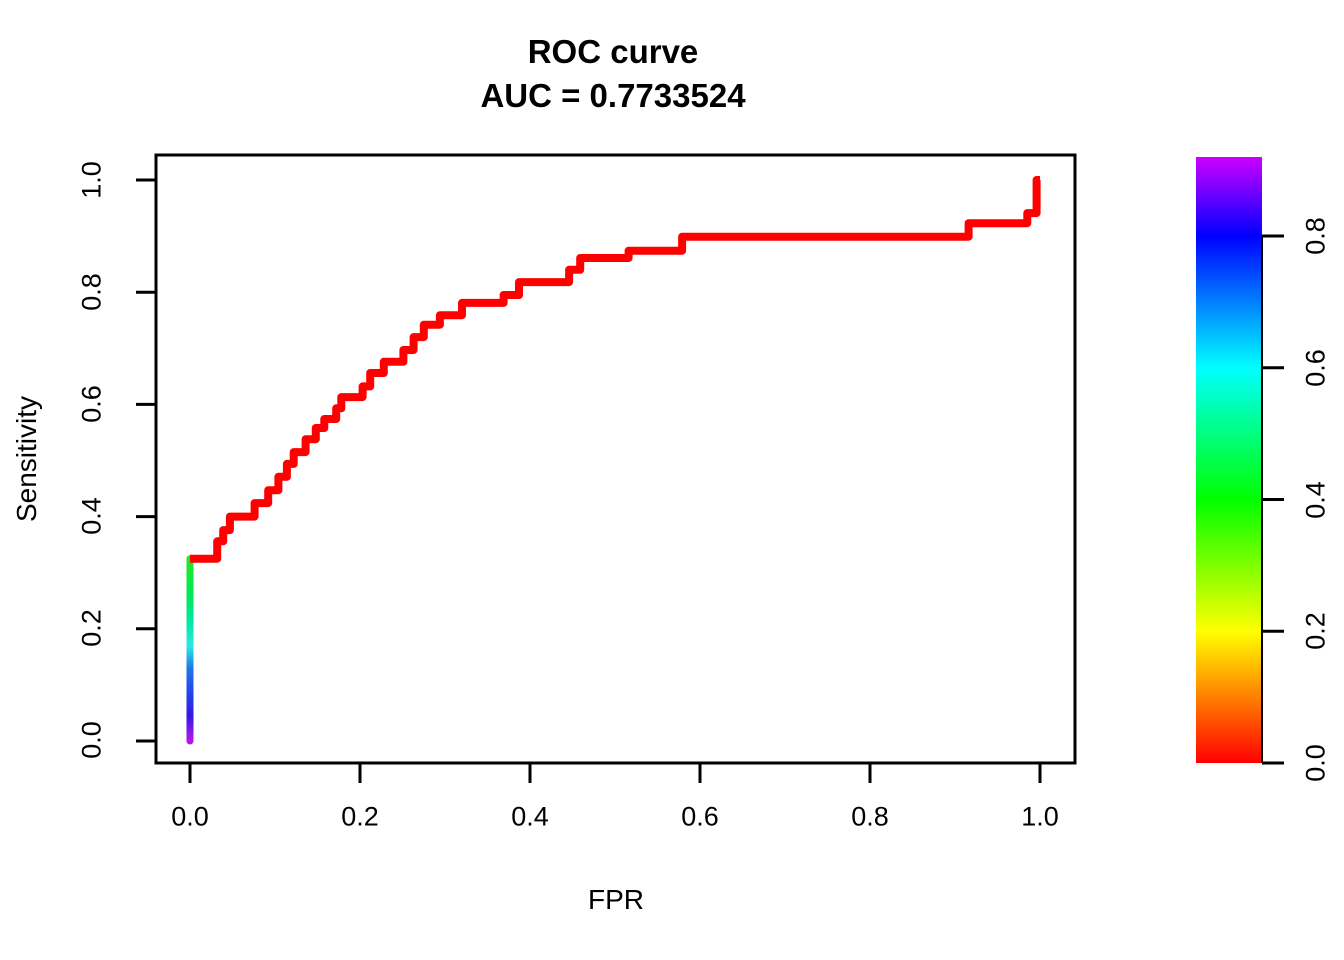 The image size is (1344, 960). What do you see at coordinates (613, 51) in the screenshot?
I see `chart-title: ROC curve` at bounding box center [613, 51].